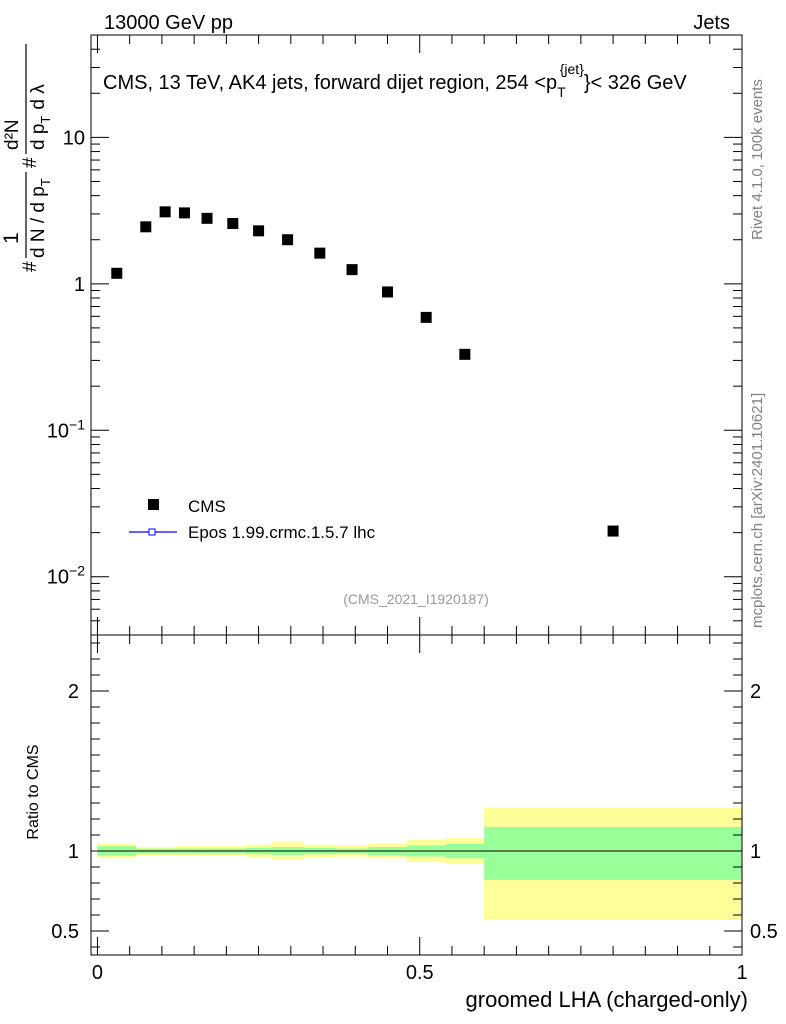 Image resolution: width=786 pixels, height=1024 pixels. I want to click on y-label-dpt-dlambda: d pTd λ, so click(40, 117).